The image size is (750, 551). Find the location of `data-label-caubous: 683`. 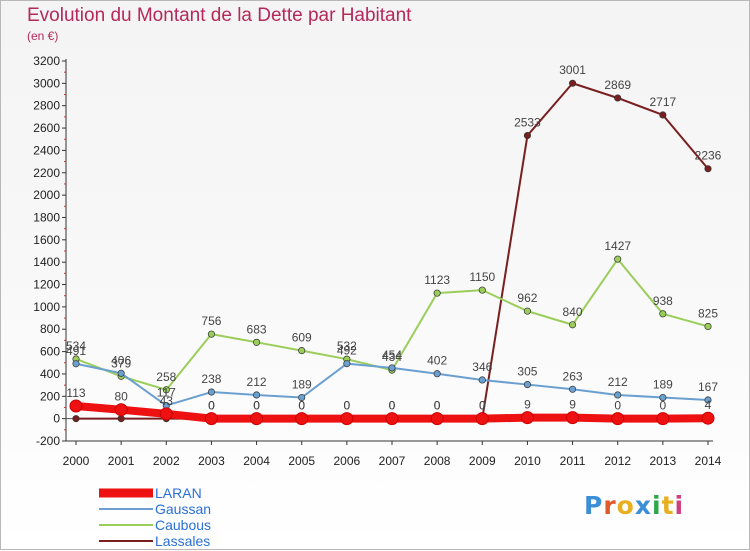

data-label-caubous: 683 is located at coordinates (257, 329).